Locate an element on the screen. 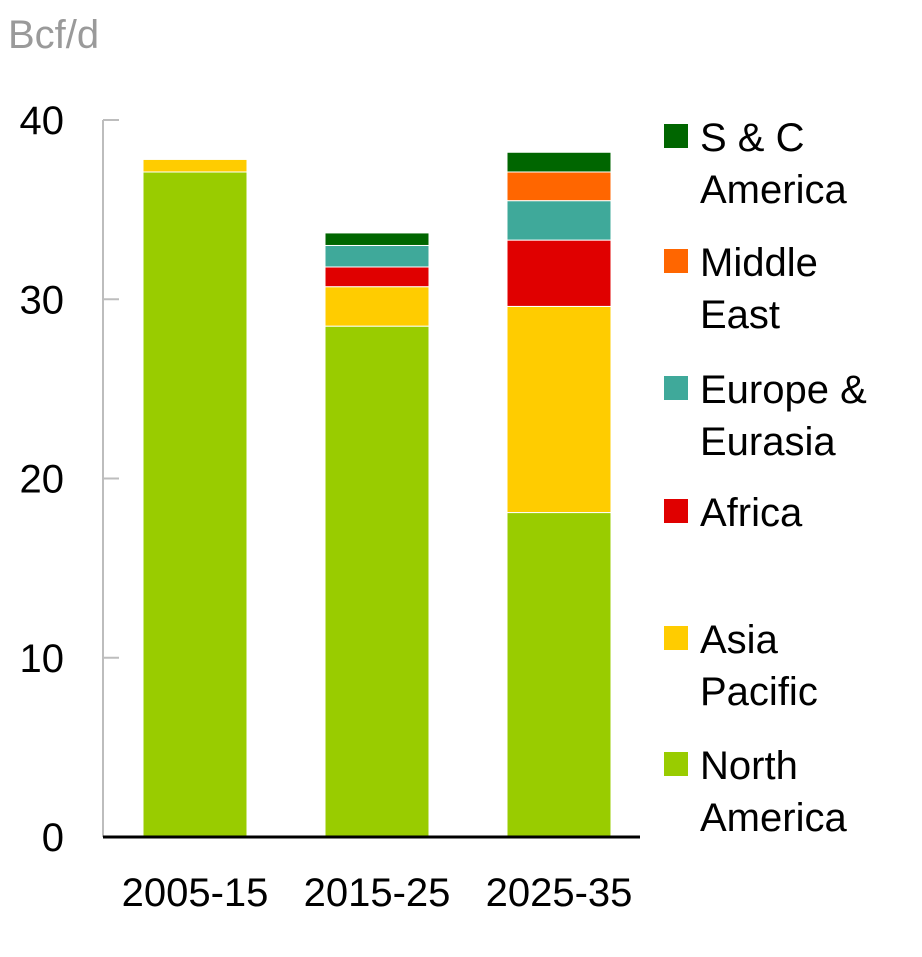 The image size is (922, 957). x-axis: 2005-15 2015-25 2025-35 is located at coordinates (371, 875).